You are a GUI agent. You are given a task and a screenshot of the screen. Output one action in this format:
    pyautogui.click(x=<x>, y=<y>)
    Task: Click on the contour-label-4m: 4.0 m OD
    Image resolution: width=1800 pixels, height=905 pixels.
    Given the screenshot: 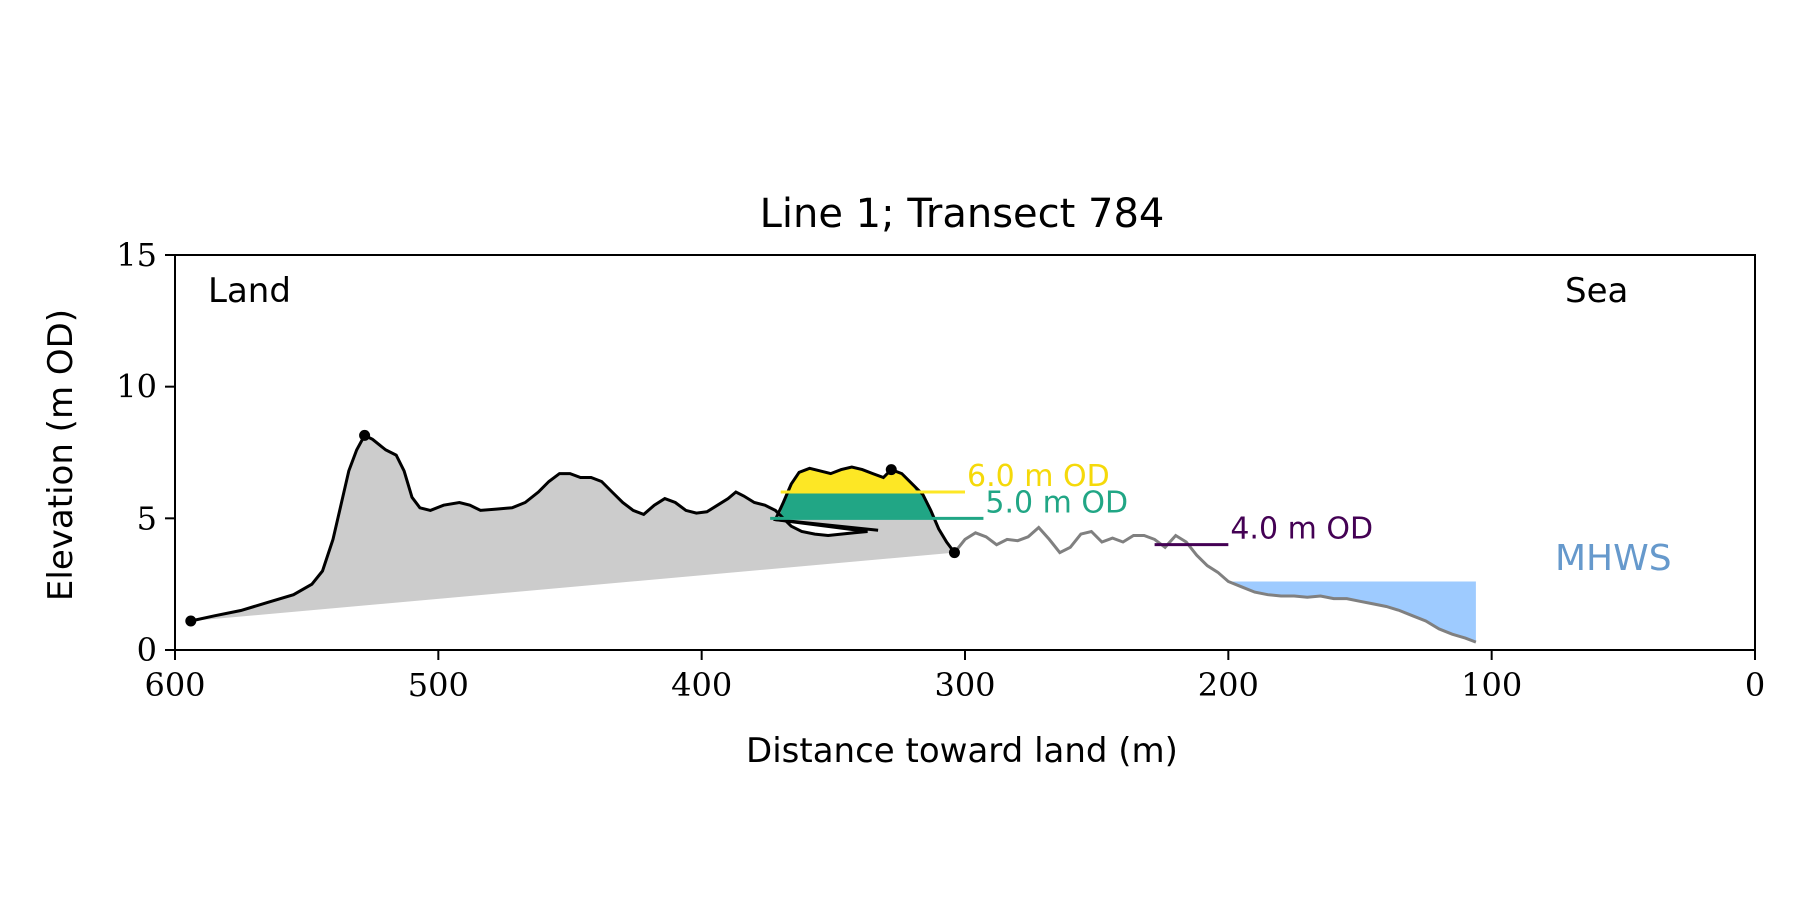 What is the action you would take?
    pyautogui.click(x=1301, y=529)
    